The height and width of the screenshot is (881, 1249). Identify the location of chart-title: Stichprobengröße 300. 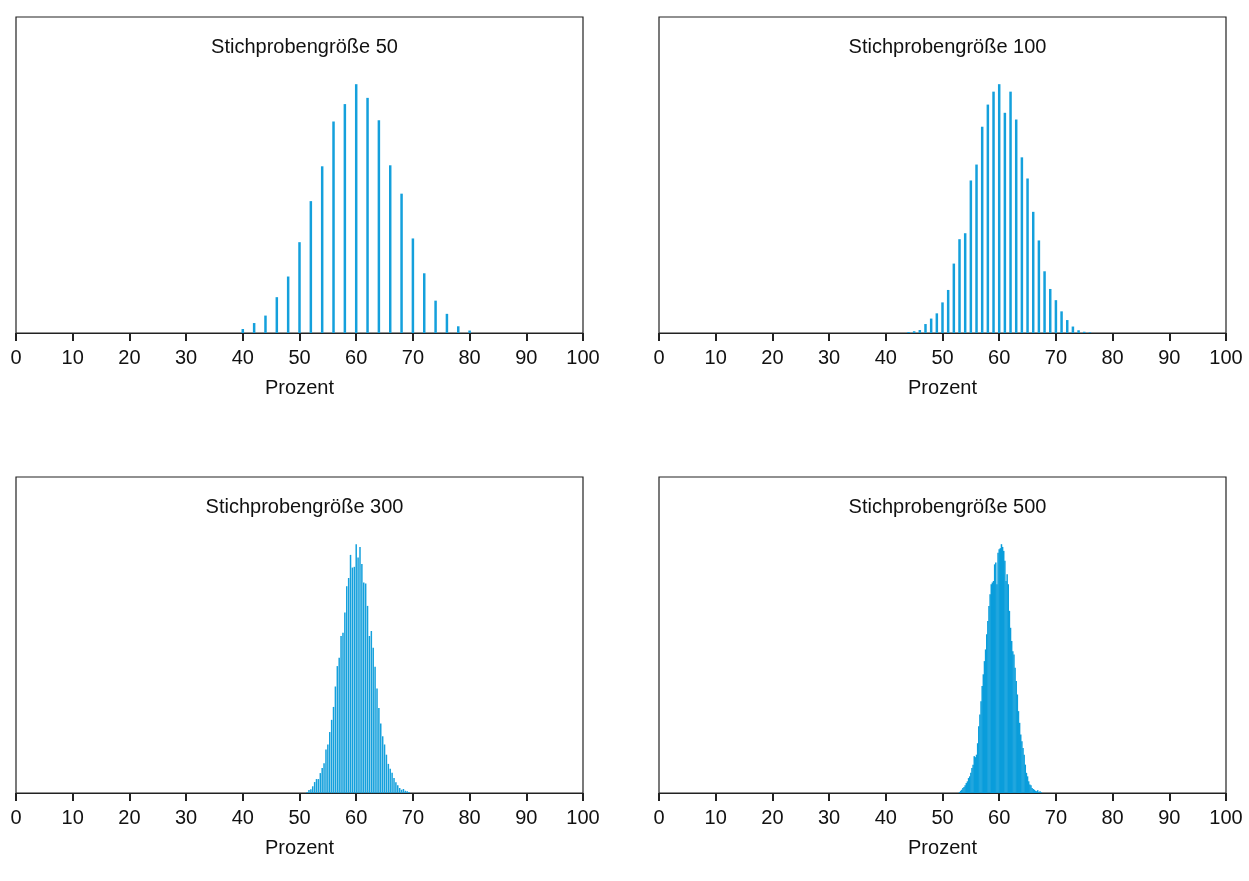
(304, 506).